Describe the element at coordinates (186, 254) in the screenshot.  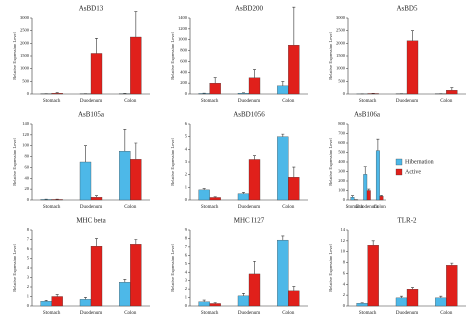
I see `y-tick-label: 6` at that location.